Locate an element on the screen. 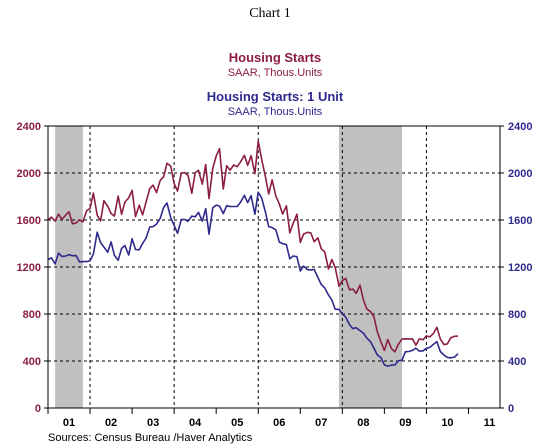 Image resolution: width=552 pixels, height=445 pixels. x-tick-label-02: 02 is located at coordinates (111, 423).